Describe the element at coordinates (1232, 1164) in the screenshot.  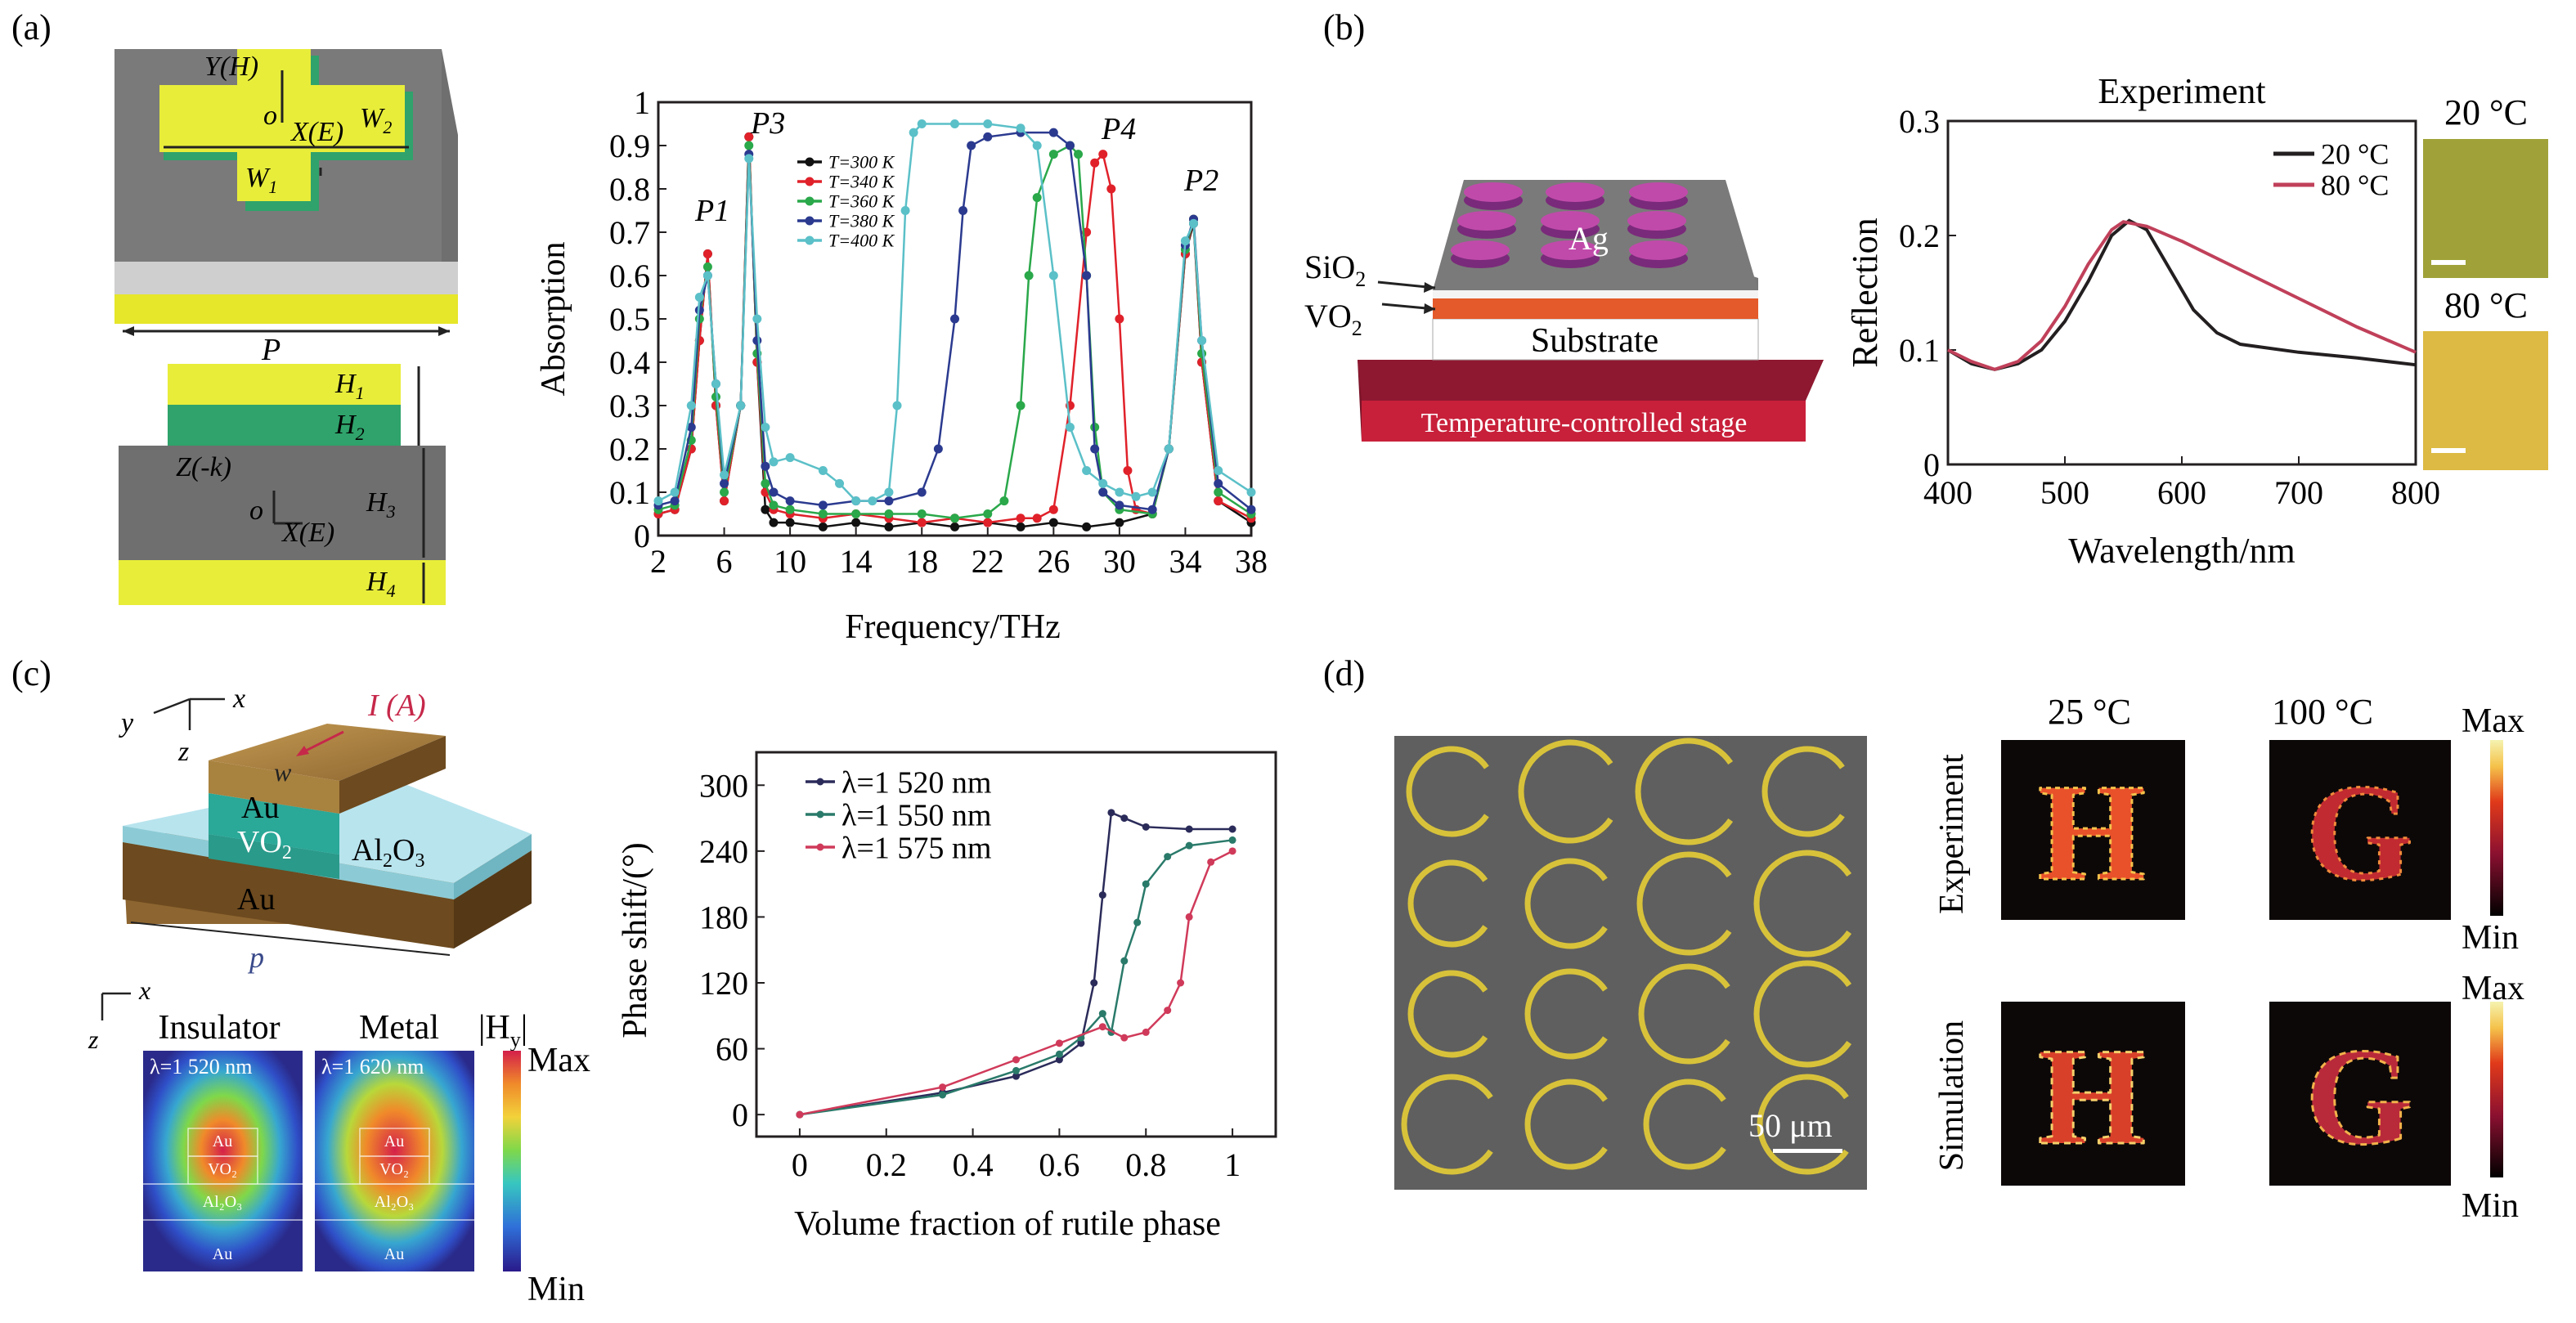
I see `x-tick-label: 1` at that location.